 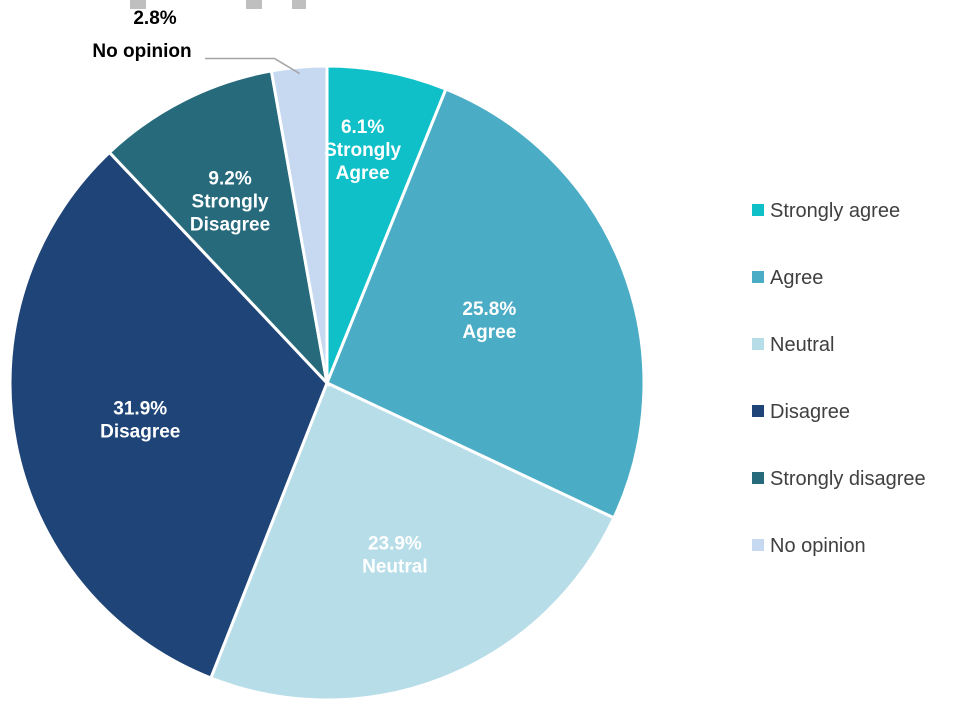 I want to click on legend-label-no-opinion: No opinion, so click(x=818, y=546).